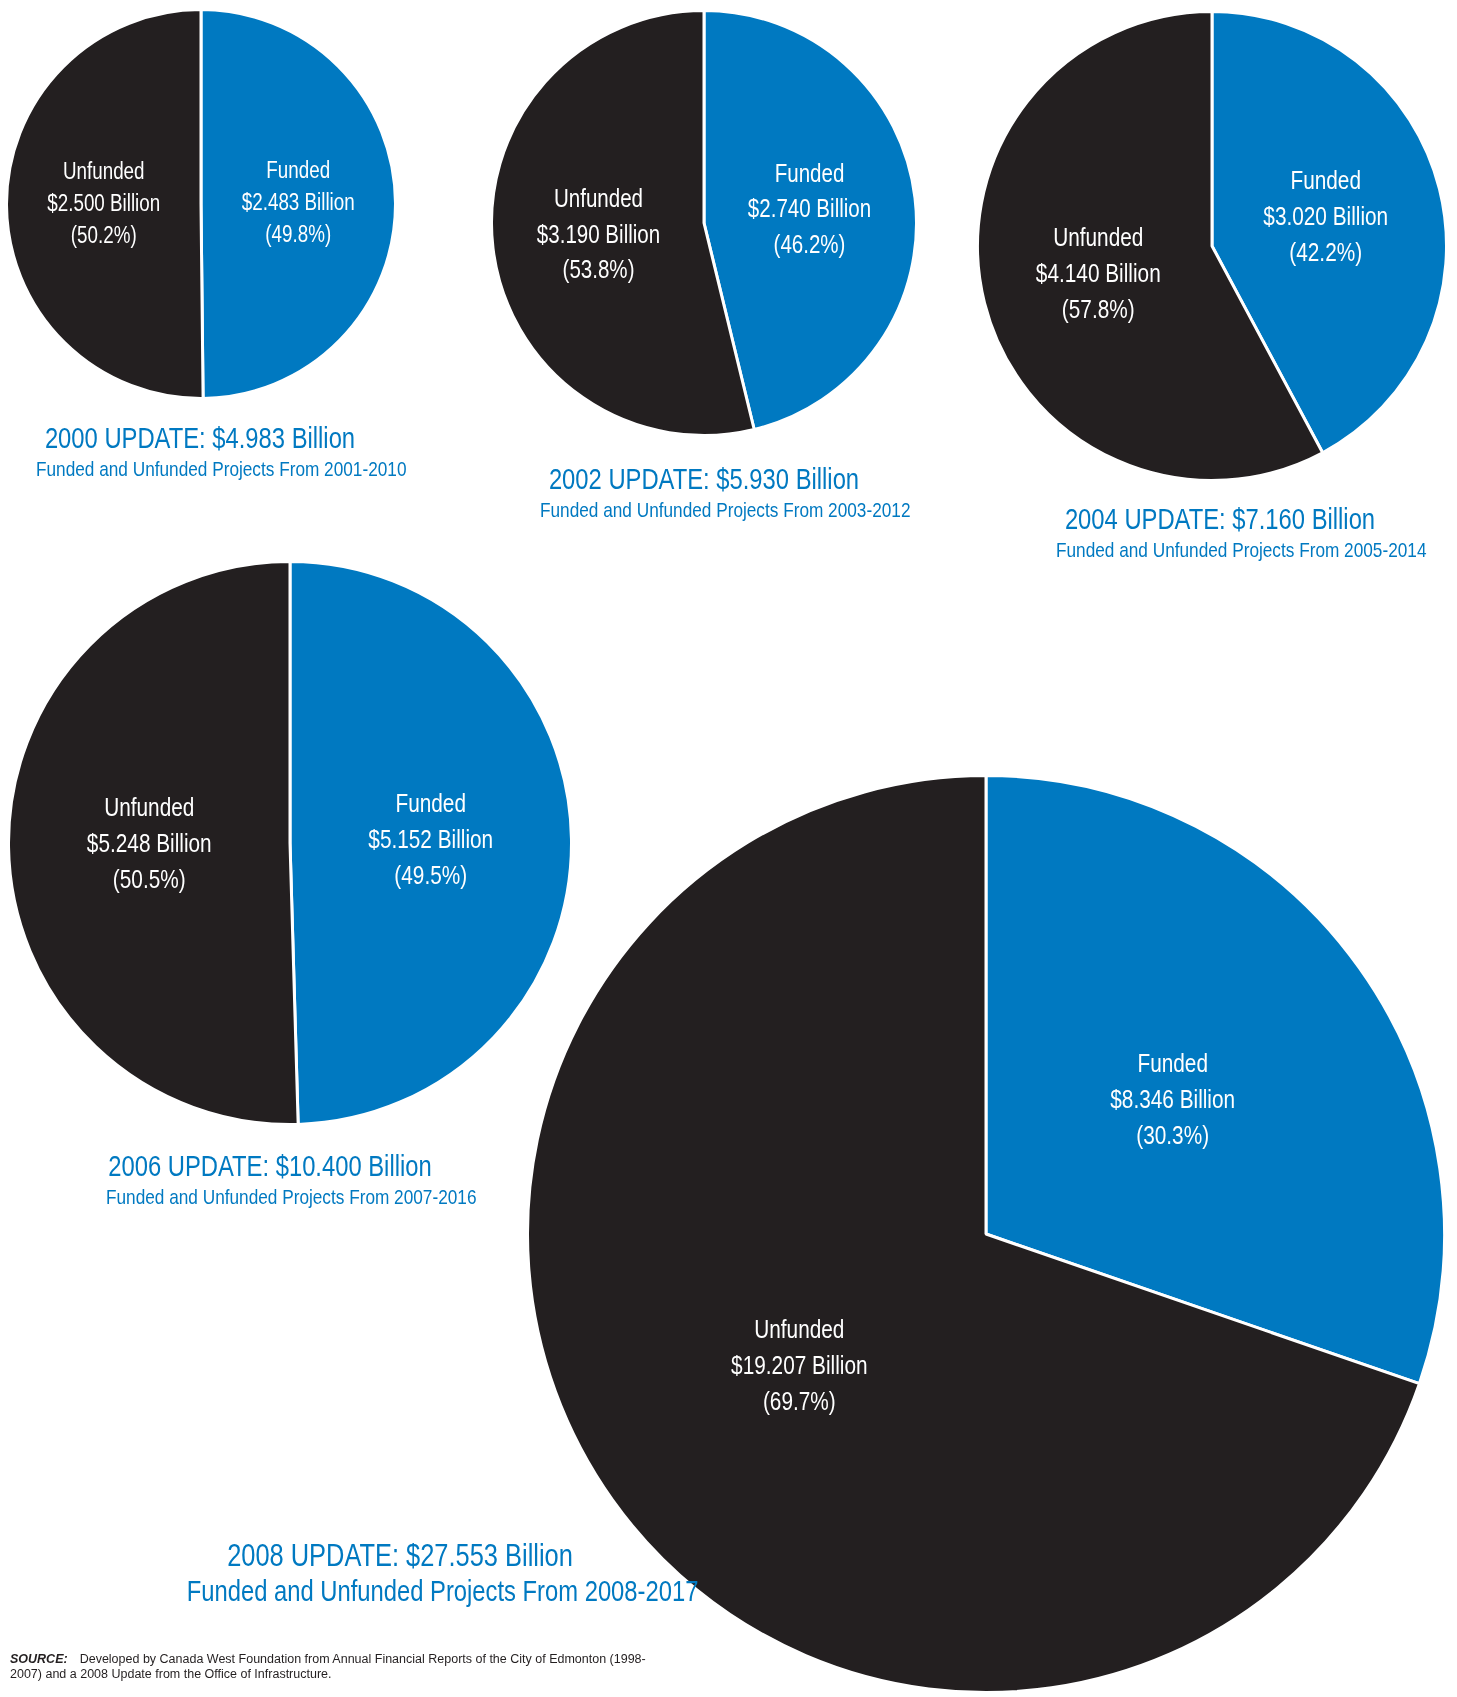 The image size is (1457, 1697). What do you see at coordinates (1220, 519) in the screenshot?
I see `text: 2004 UPDATE: $7.160 Billion` at bounding box center [1220, 519].